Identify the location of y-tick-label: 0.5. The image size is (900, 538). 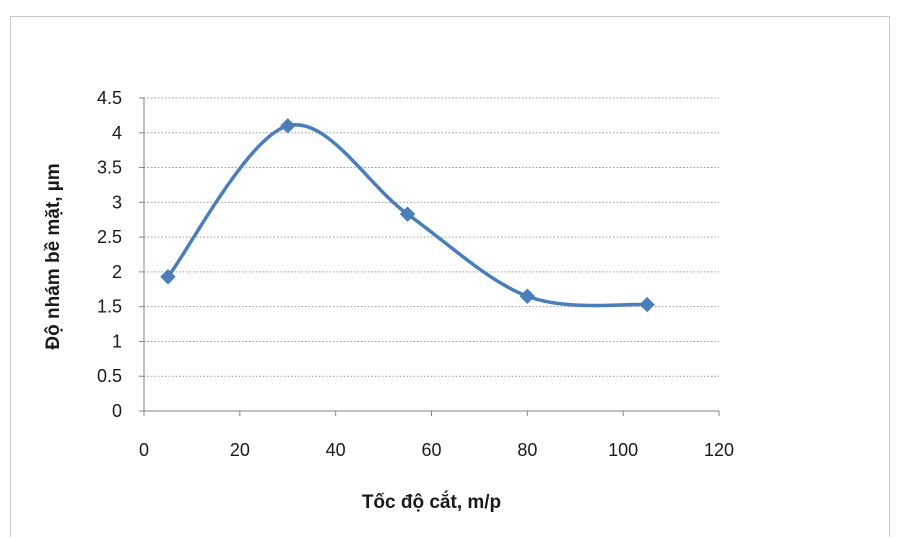
(109, 376).